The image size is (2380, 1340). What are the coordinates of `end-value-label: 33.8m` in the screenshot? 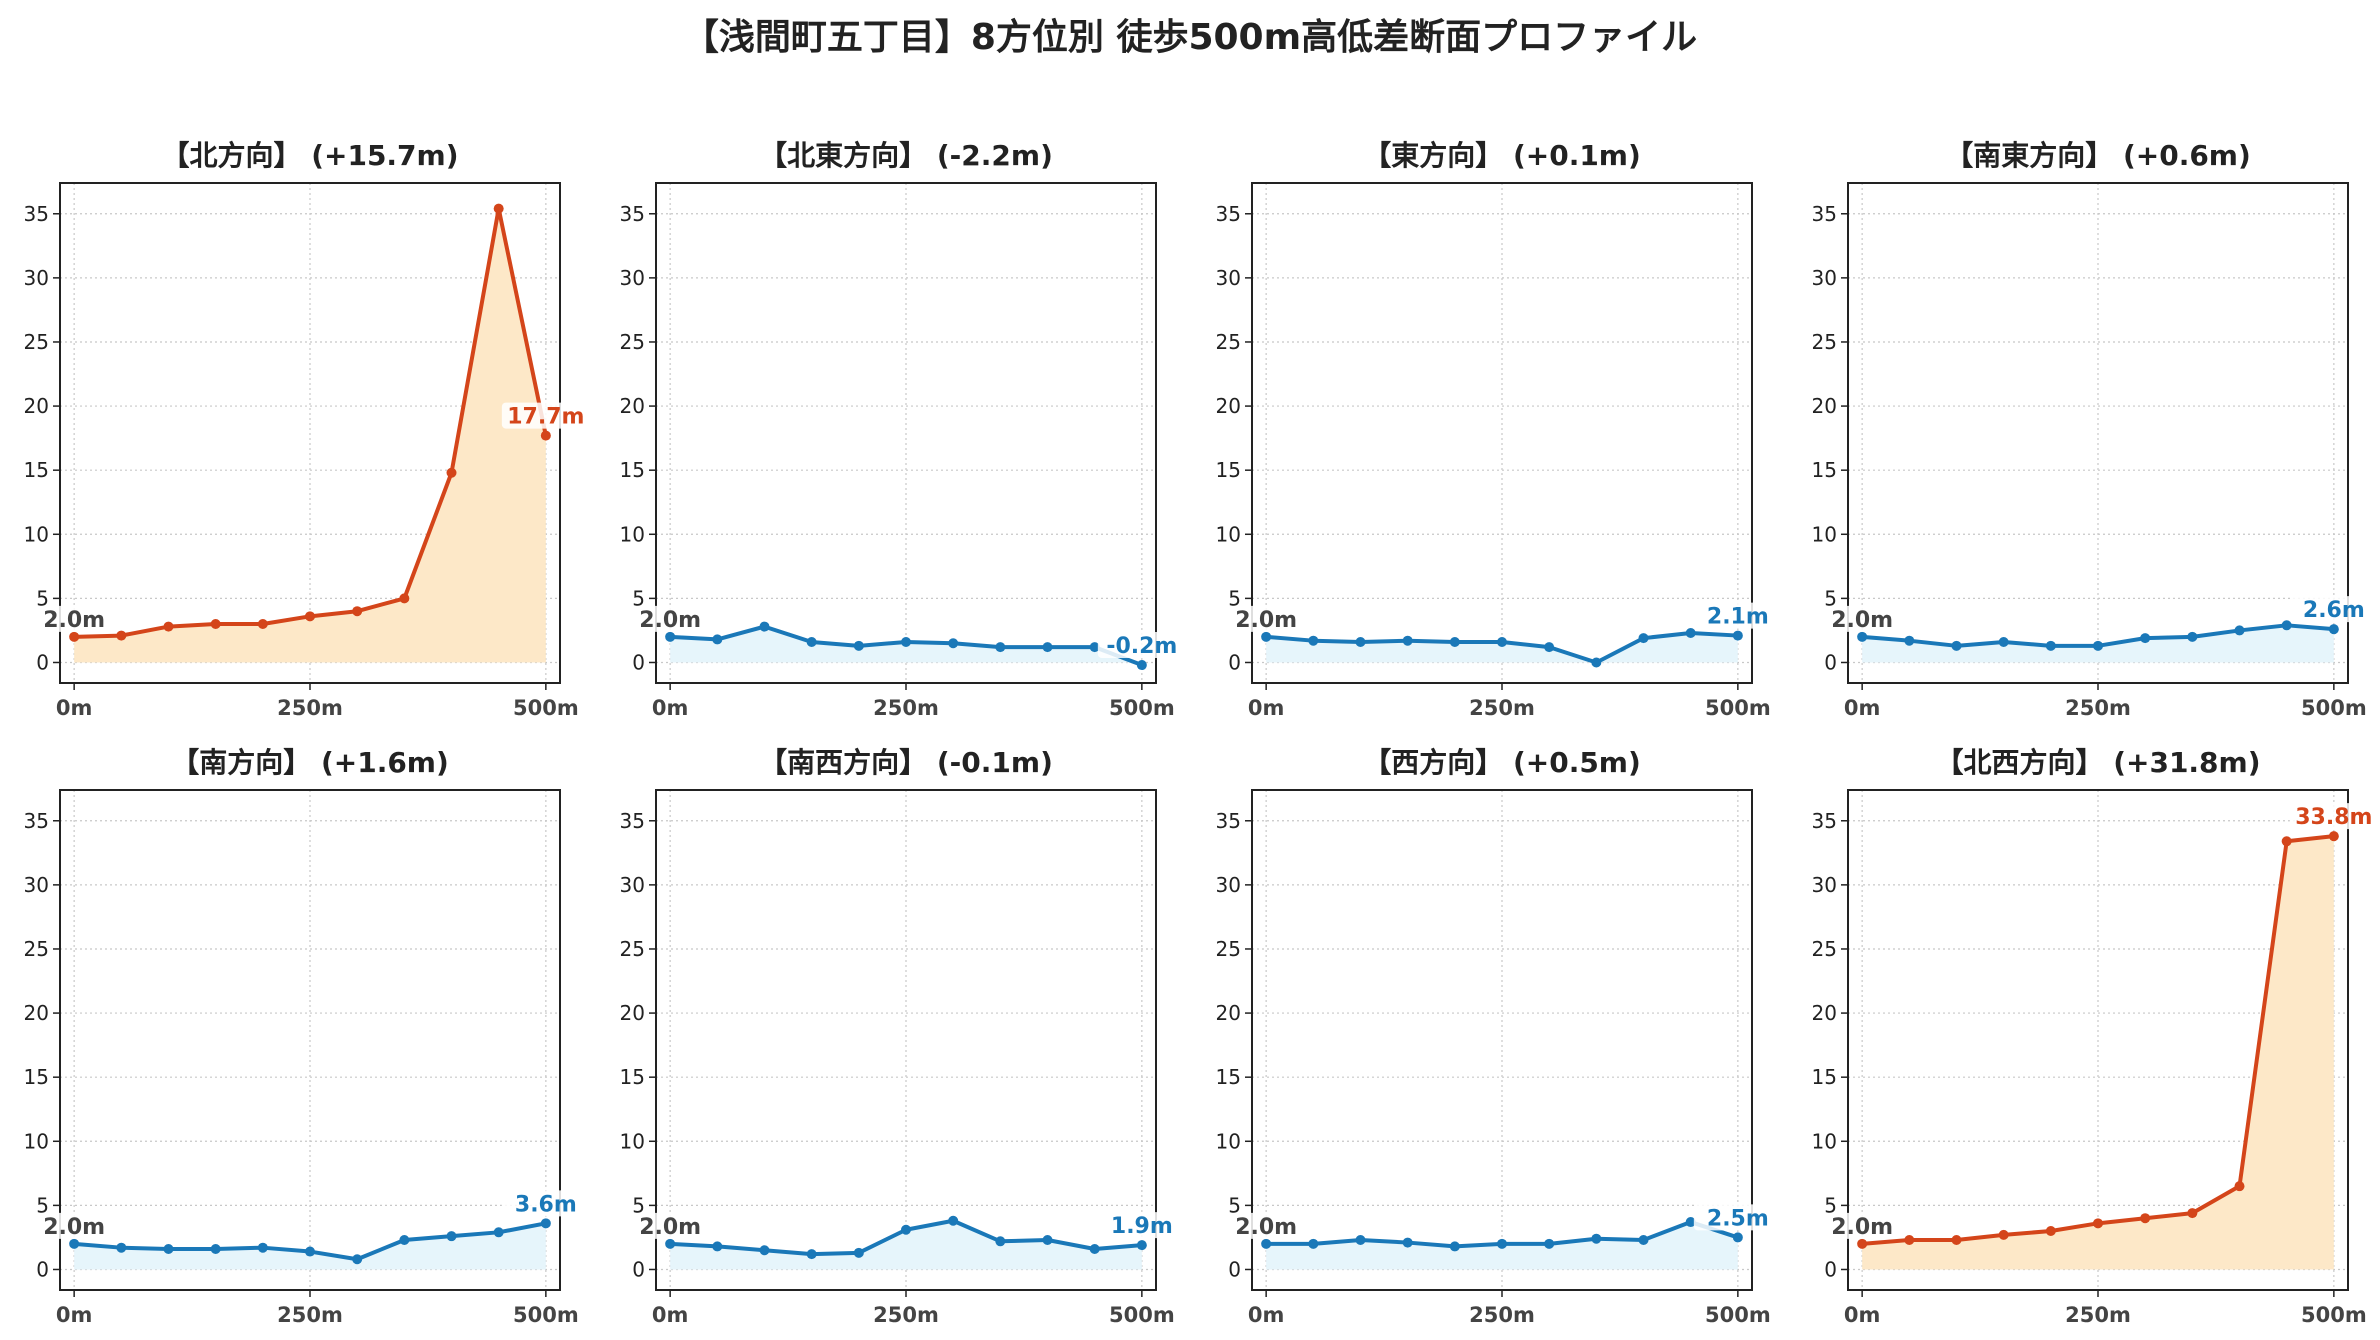 It's located at (2333, 817).